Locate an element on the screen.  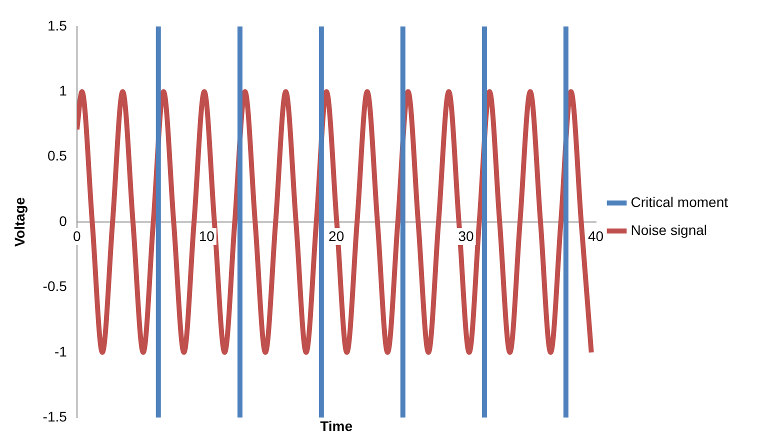
x-tick-label: 0 is located at coordinates (77, 236).